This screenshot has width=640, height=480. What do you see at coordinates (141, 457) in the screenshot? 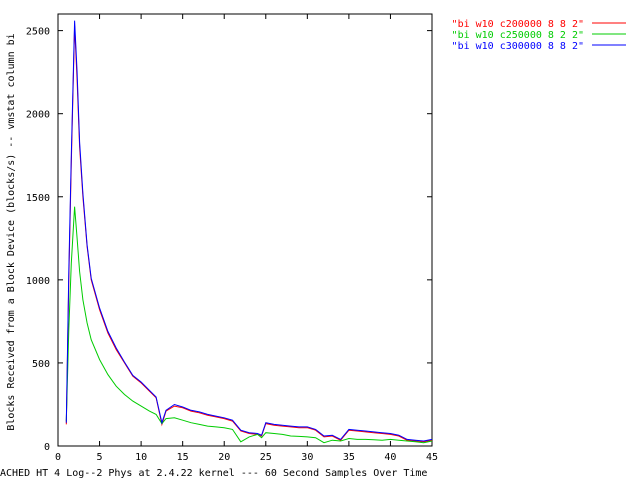
I see `x-tick-label: 10` at bounding box center [141, 457].